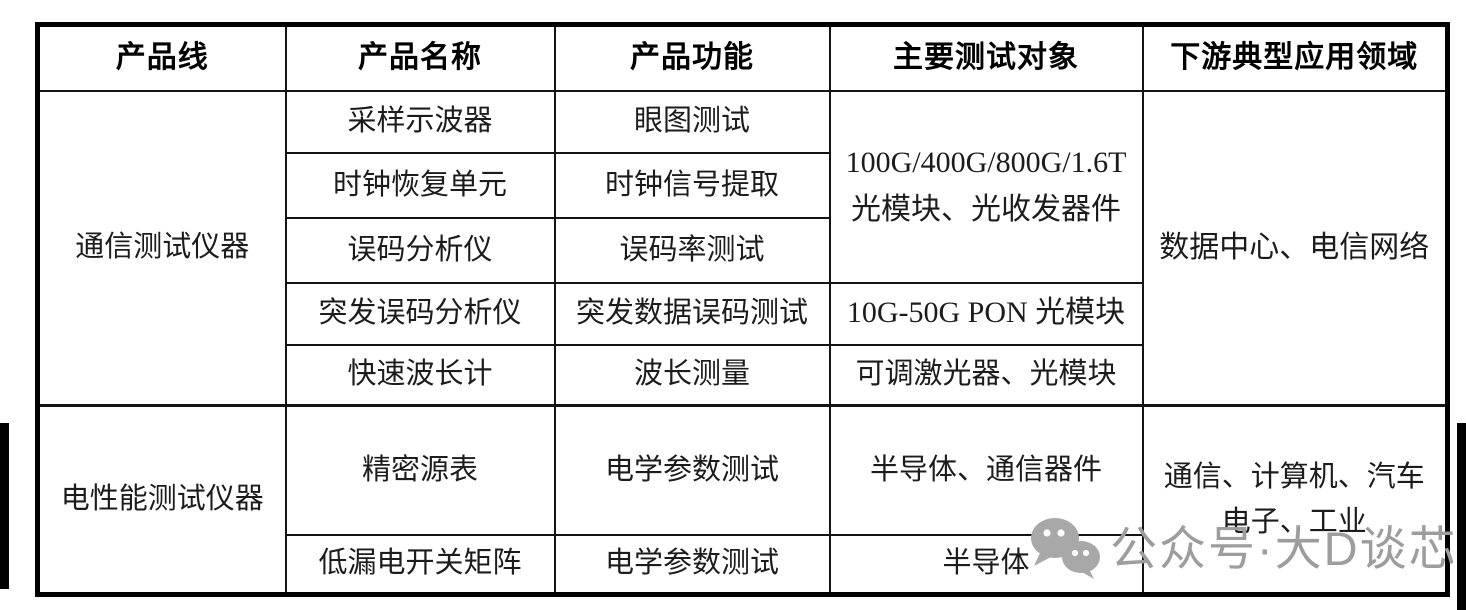  I want to click on cell-product-func: 波长测量, so click(692, 375).